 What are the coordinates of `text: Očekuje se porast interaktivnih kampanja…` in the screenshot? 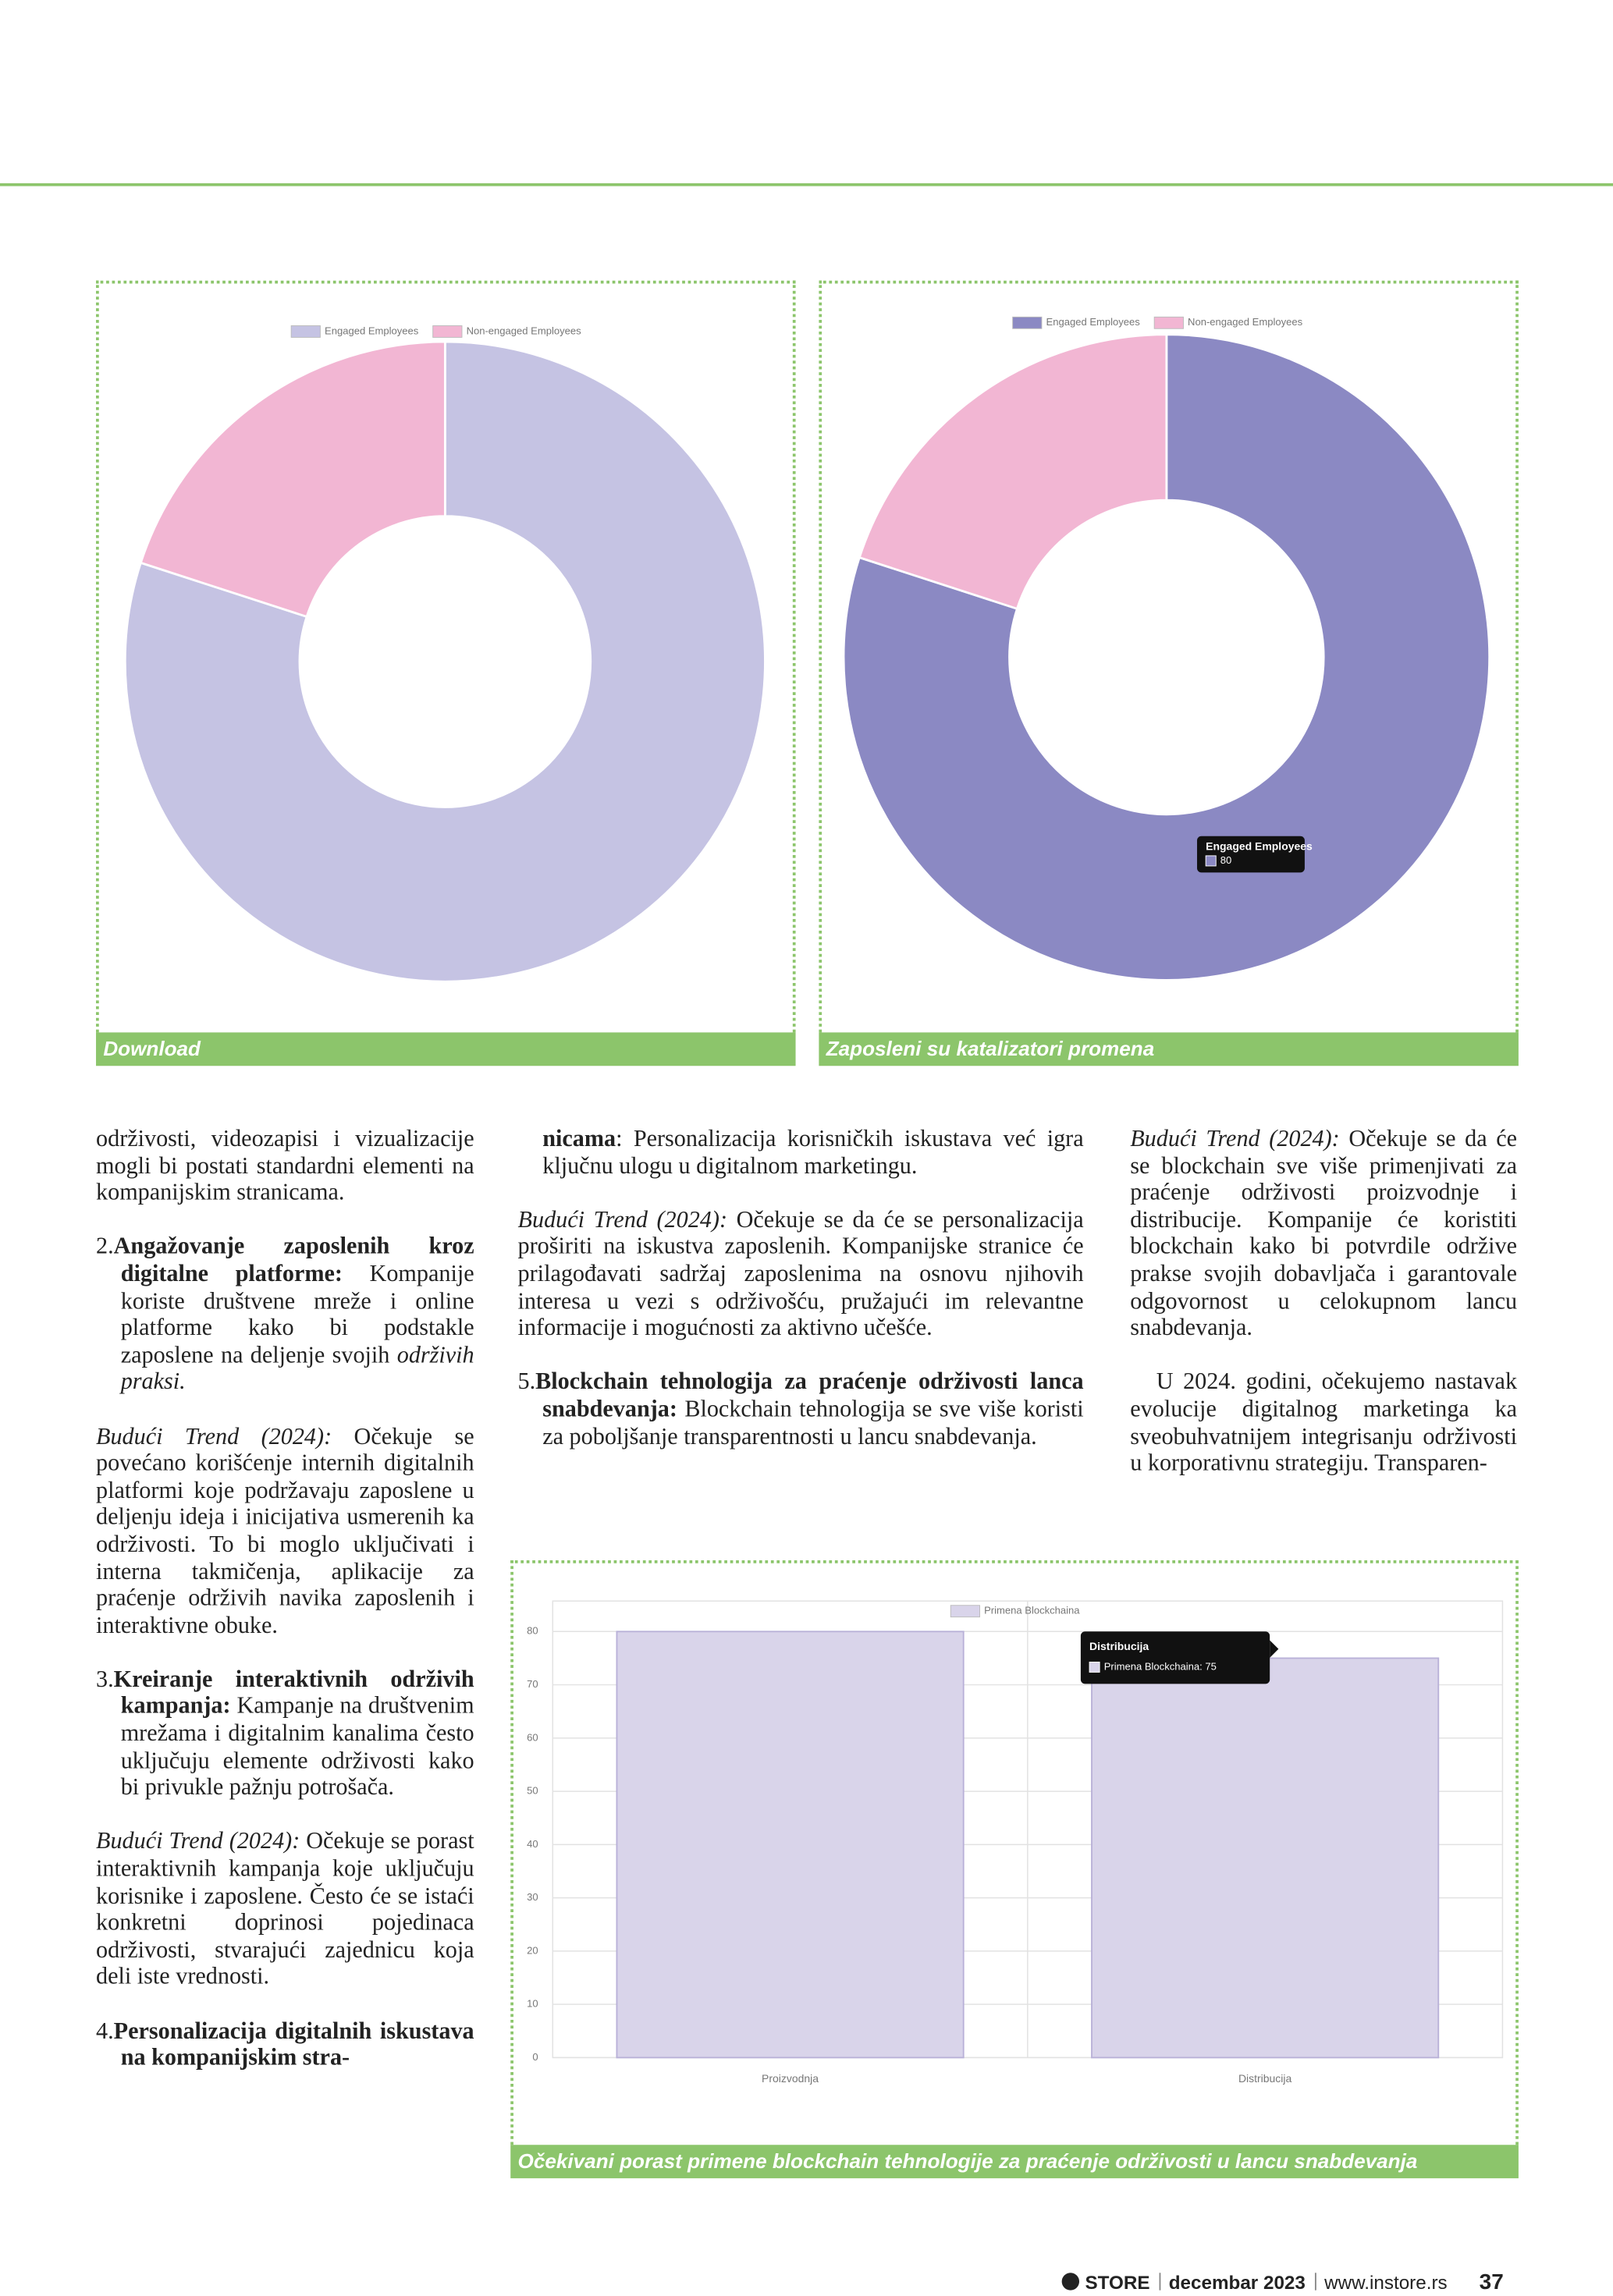 It's located at (285, 1909).